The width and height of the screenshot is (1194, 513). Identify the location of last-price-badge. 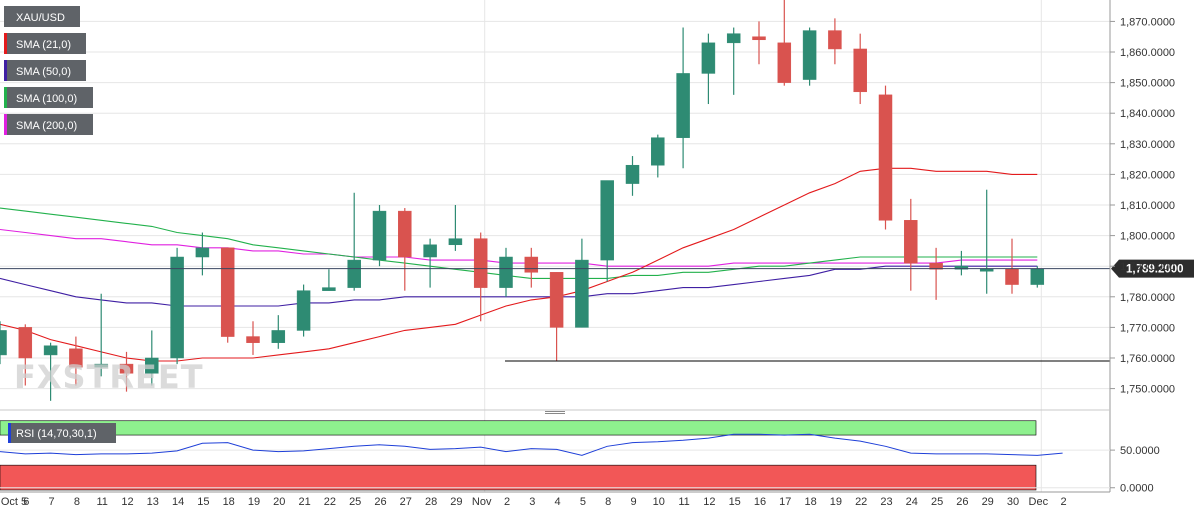
(1152, 268).